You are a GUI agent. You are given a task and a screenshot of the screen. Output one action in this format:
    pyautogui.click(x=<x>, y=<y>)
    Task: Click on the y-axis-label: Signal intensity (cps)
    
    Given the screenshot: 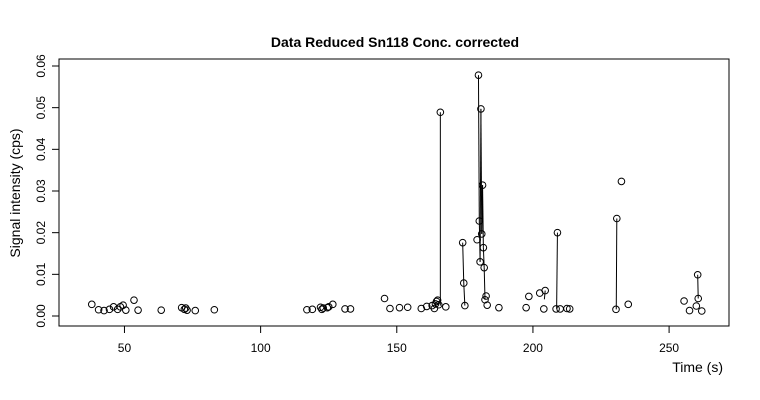 What is the action you would take?
    pyautogui.click(x=15, y=192)
    